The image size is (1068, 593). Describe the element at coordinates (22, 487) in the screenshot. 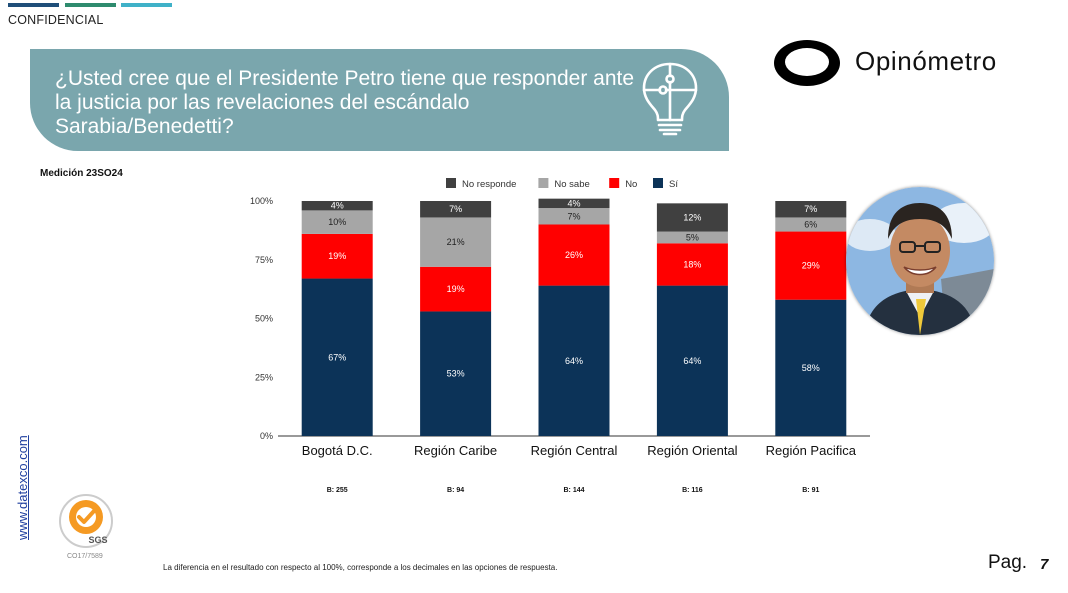

I see `website-link: www.datexco.com` at that location.